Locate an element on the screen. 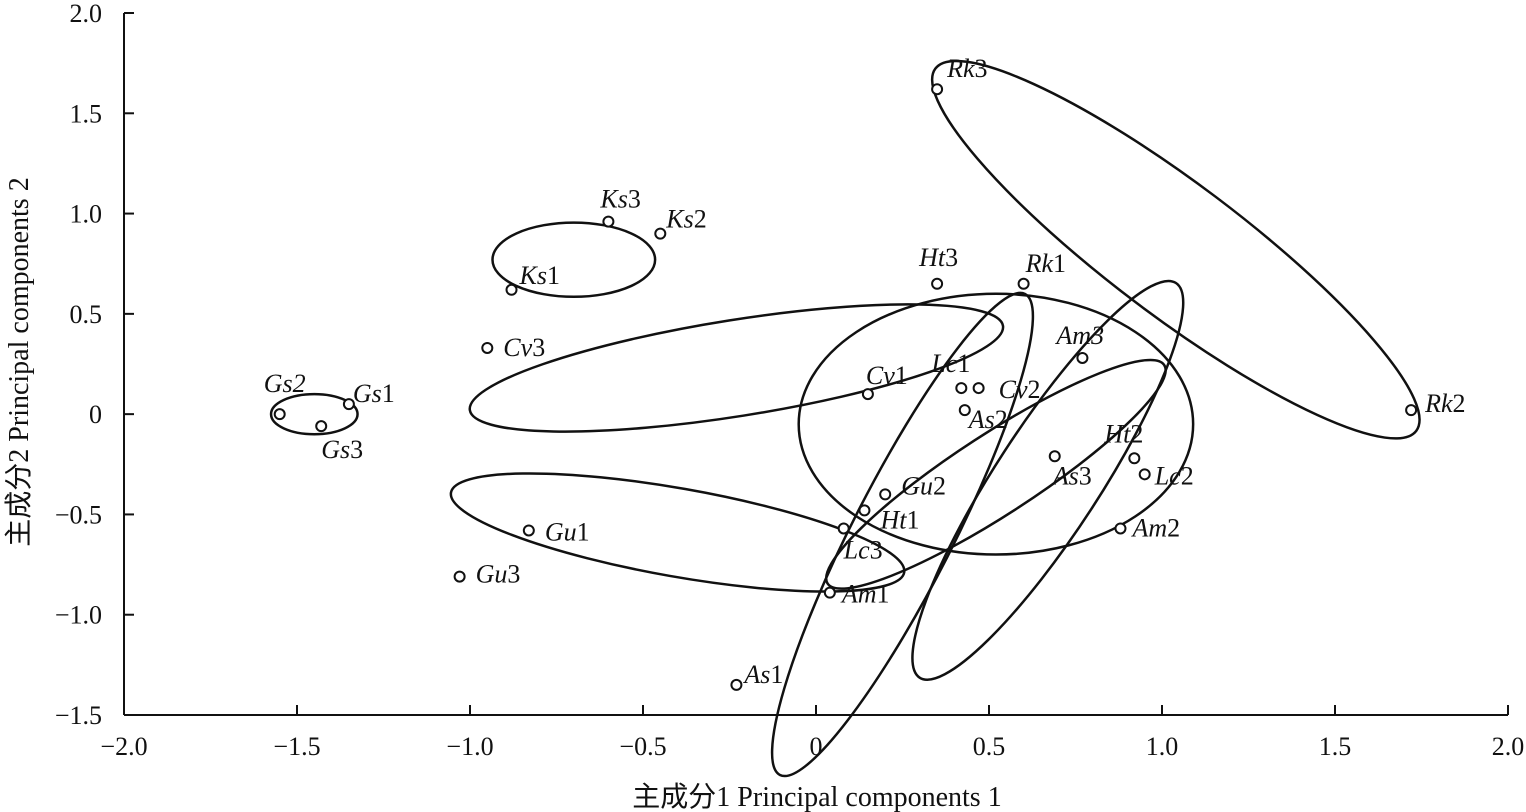  data-point-cv3 is located at coordinates (487, 347).